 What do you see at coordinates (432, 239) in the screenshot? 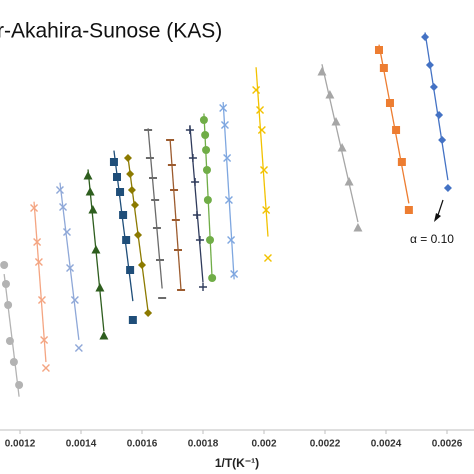
I see `annotation: α = 0.10` at bounding box center [432, 239].